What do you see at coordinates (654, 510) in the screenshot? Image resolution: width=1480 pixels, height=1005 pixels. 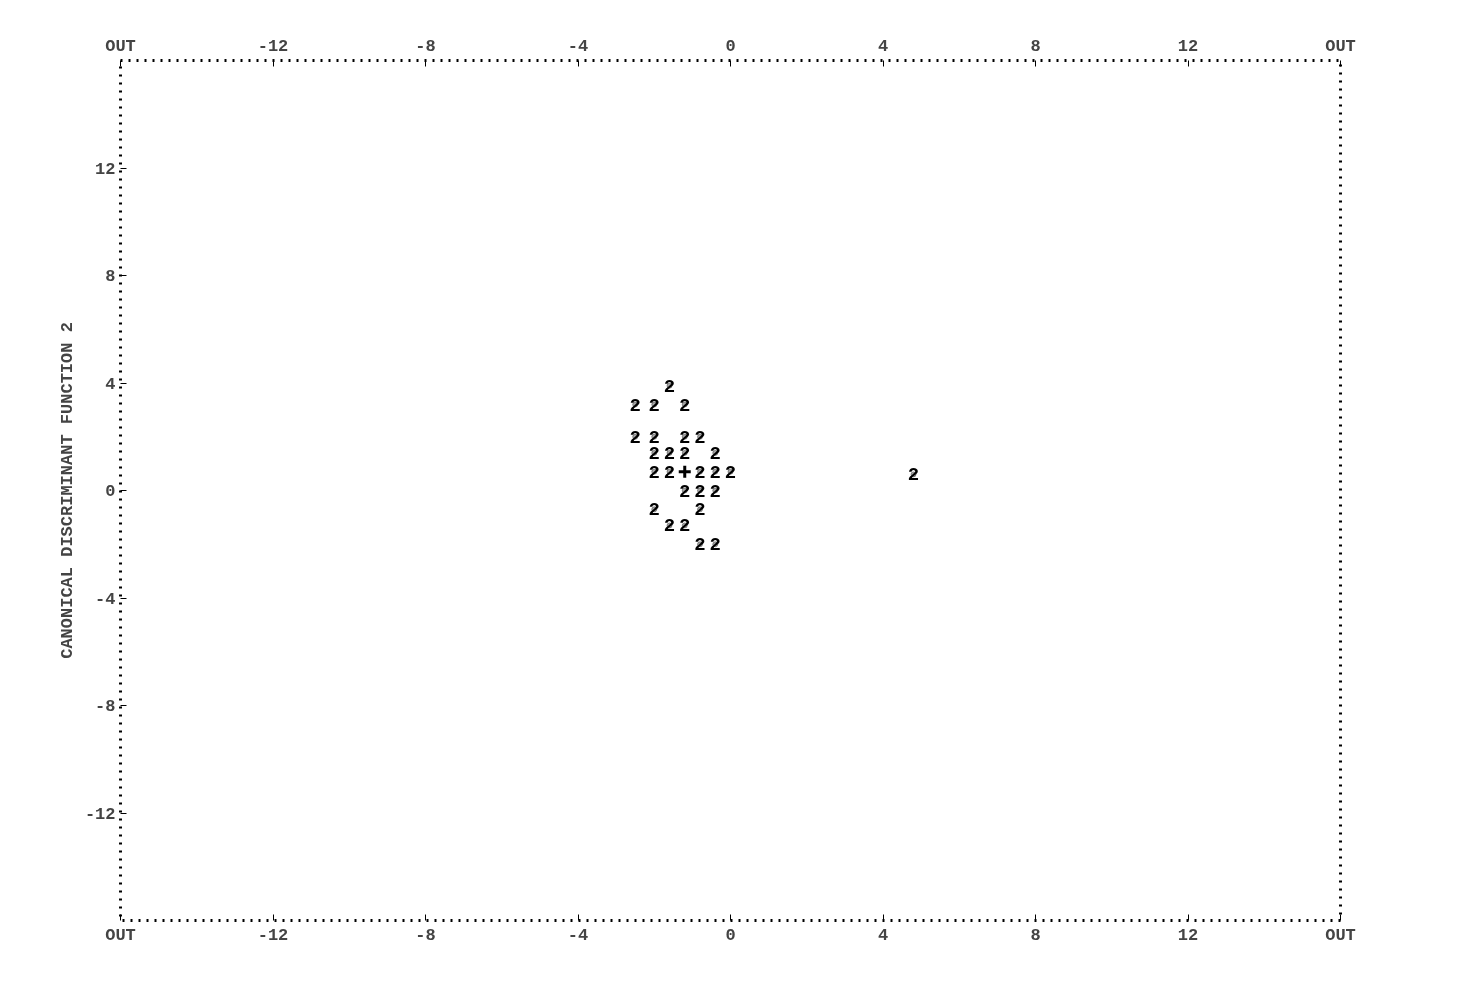 I see `series-label: 2` at bounding box center [654, 510].